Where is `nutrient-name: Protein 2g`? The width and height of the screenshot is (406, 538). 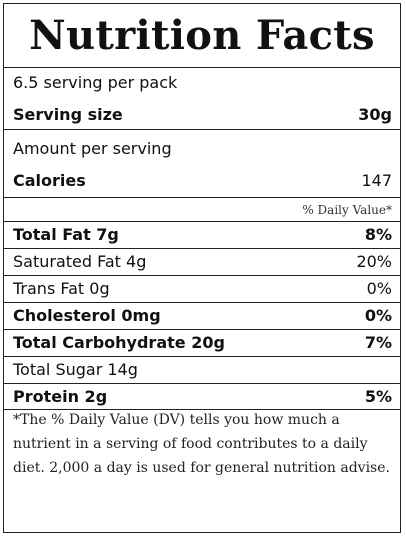 nutrient-name: Protein 2g is located at coordinates (60, 396).